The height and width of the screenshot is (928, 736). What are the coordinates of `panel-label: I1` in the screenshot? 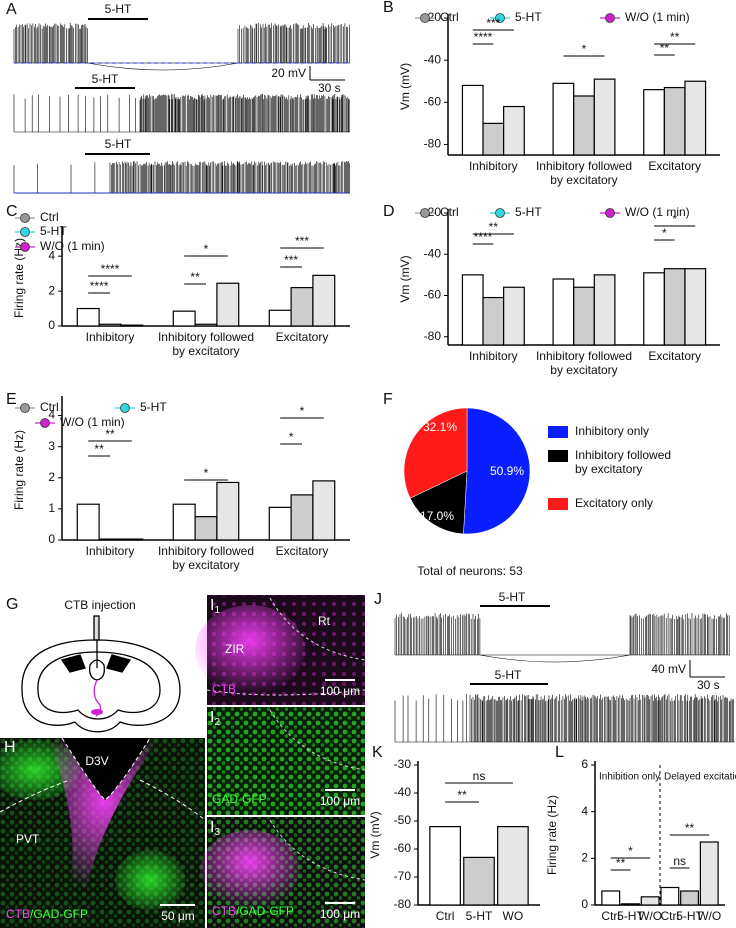 It's located at (215, 606).